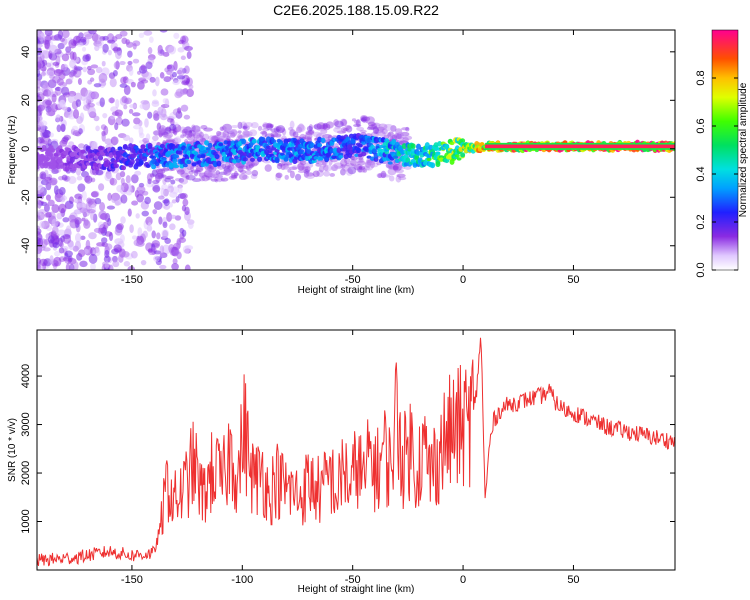 Image resolution: width=750 pixels, height=600 pixels. Describe the element at coordinates (701, 221) in the screenshot. I see `colorbar-tick-label: 0.2` at that location.